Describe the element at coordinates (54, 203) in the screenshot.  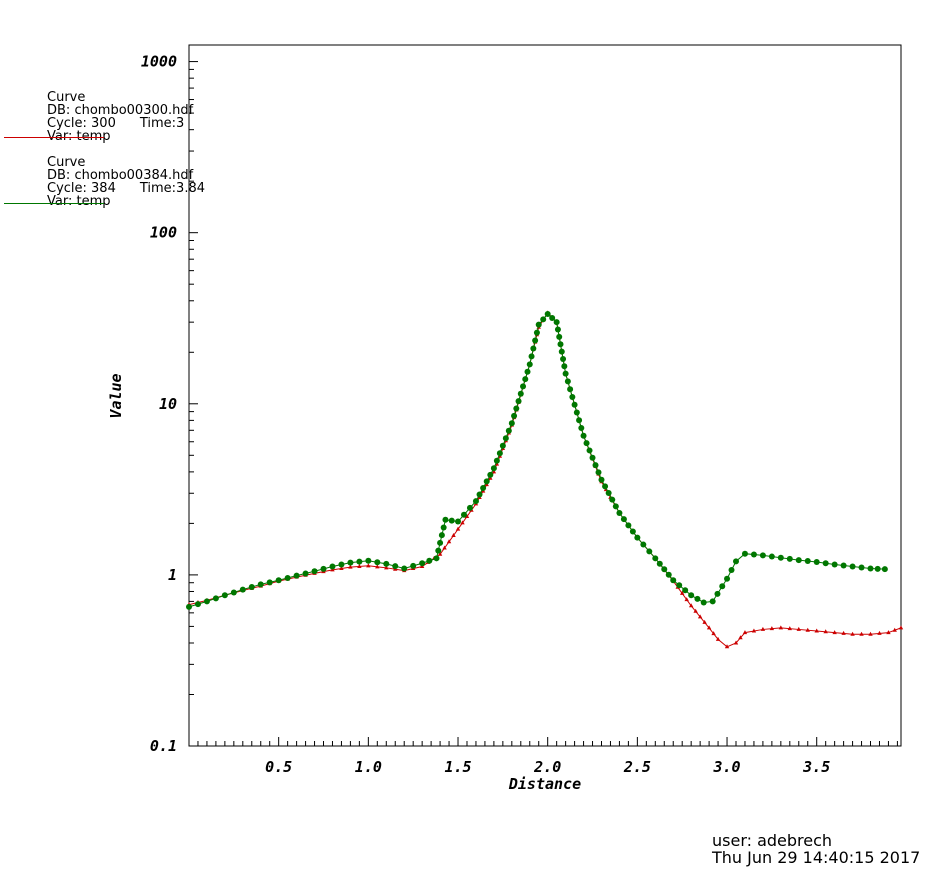
I see `legend-entry-2-swatch` at that location.